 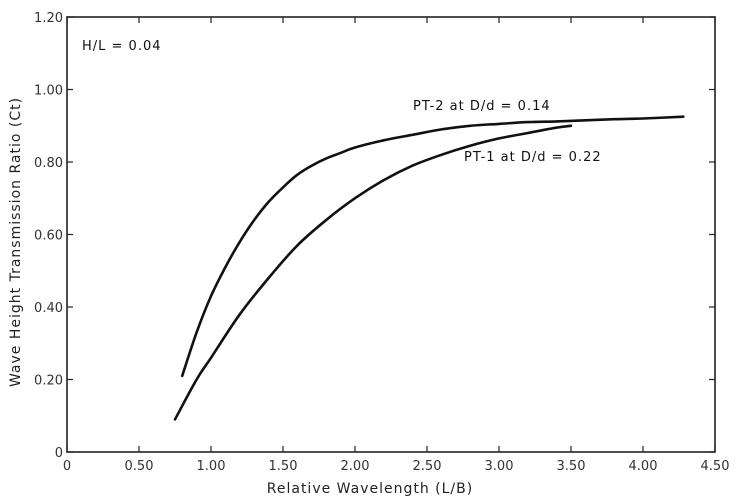 What do you see at coordinates (139, 466) in the screenshot?
I see `x-tick-label: 0.50` at bounding box center [139, 466].